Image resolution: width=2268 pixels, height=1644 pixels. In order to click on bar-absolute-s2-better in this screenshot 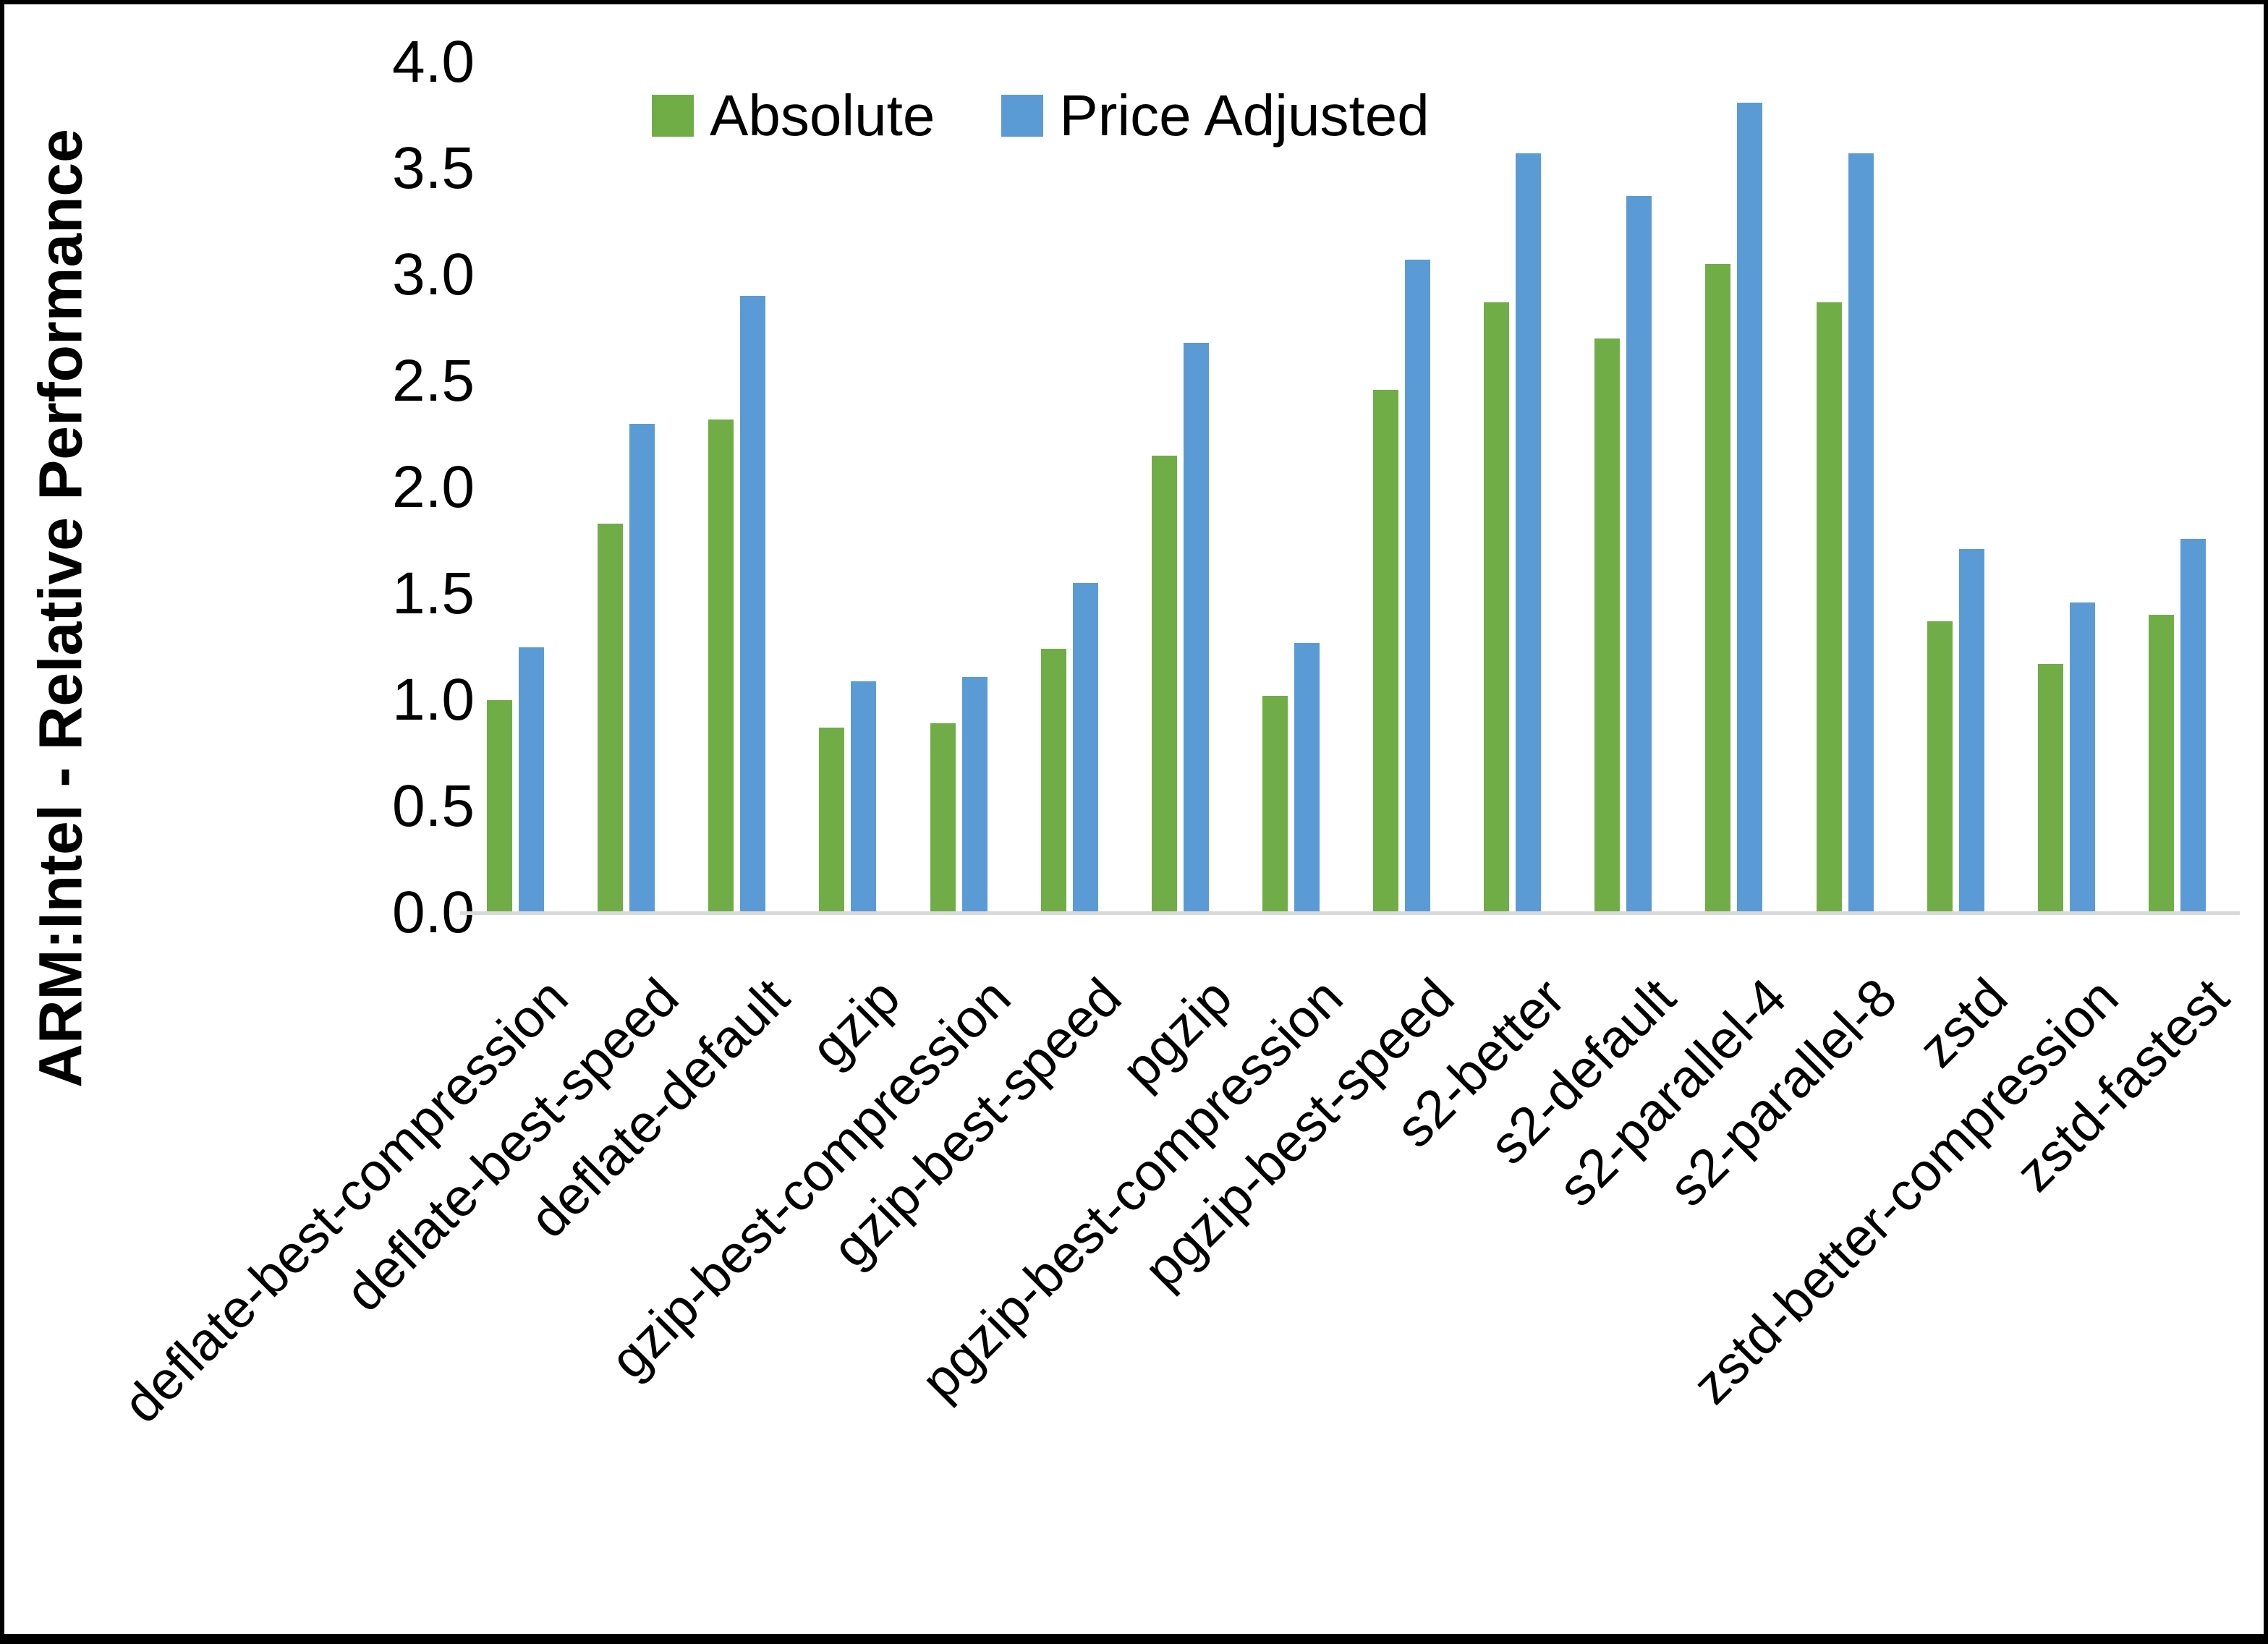, I will do `click(1497, 607)`.